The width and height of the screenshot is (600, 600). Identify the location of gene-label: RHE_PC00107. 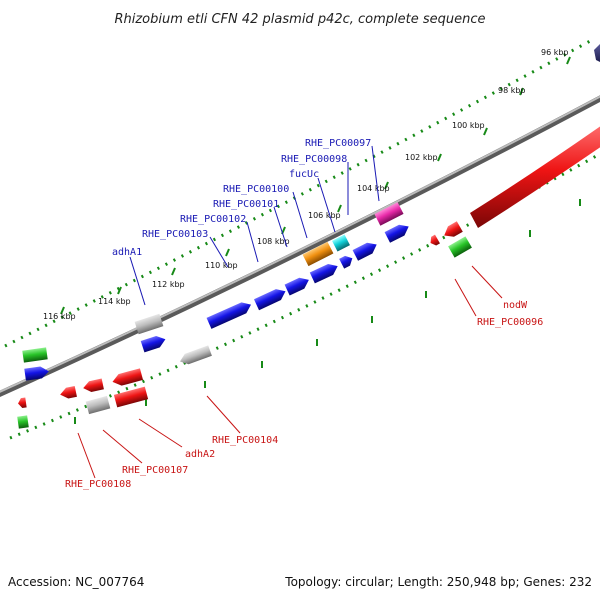
(155, 470).